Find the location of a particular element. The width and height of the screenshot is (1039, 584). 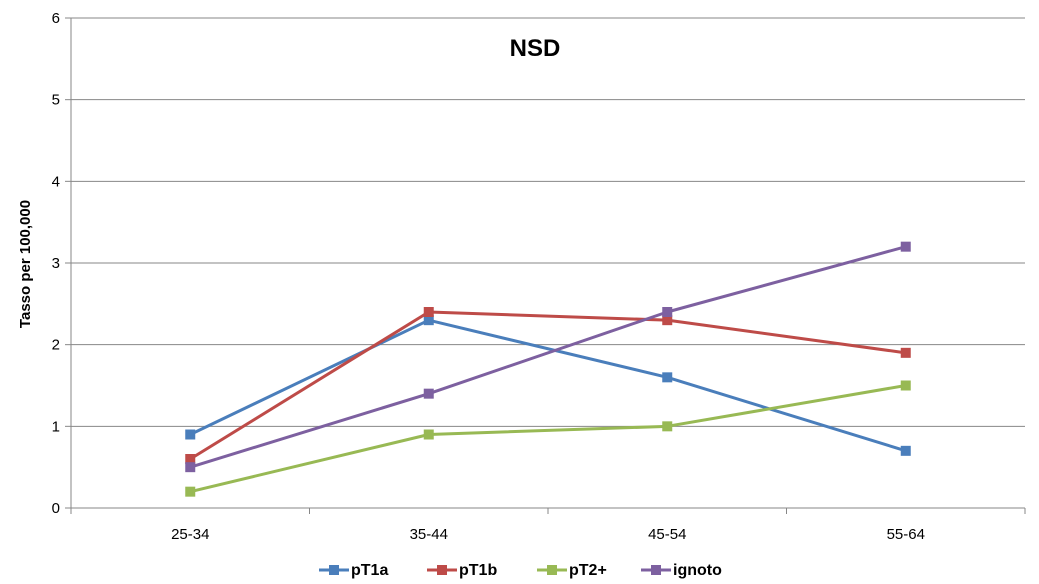

y-axis-title: Tasso per 100,000 is located at coordinates (25, 264).